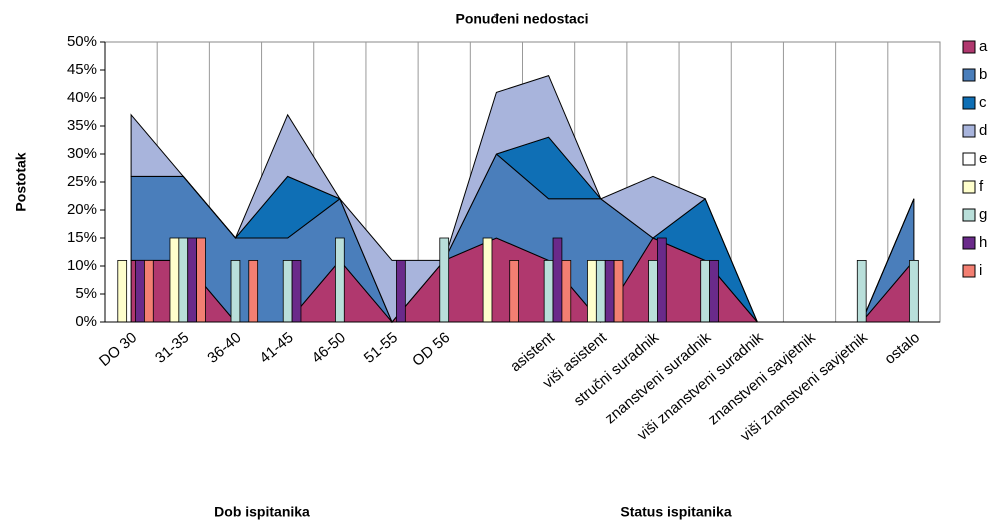 The image size is (989, 524). What do you see at coordinates (431, 349) in the screenshot?
I see `x-tick-label: OD 56` at bounding box center [431, 349].